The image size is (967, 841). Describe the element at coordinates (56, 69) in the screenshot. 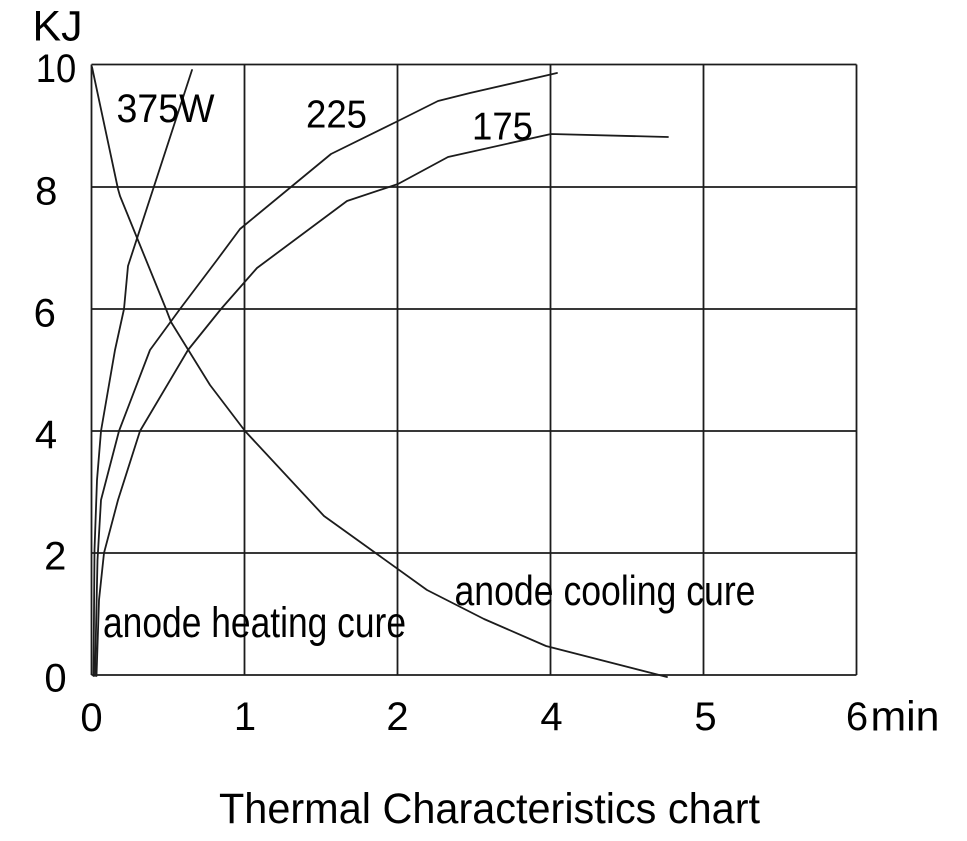

I see `svg-text: 10` at that location.